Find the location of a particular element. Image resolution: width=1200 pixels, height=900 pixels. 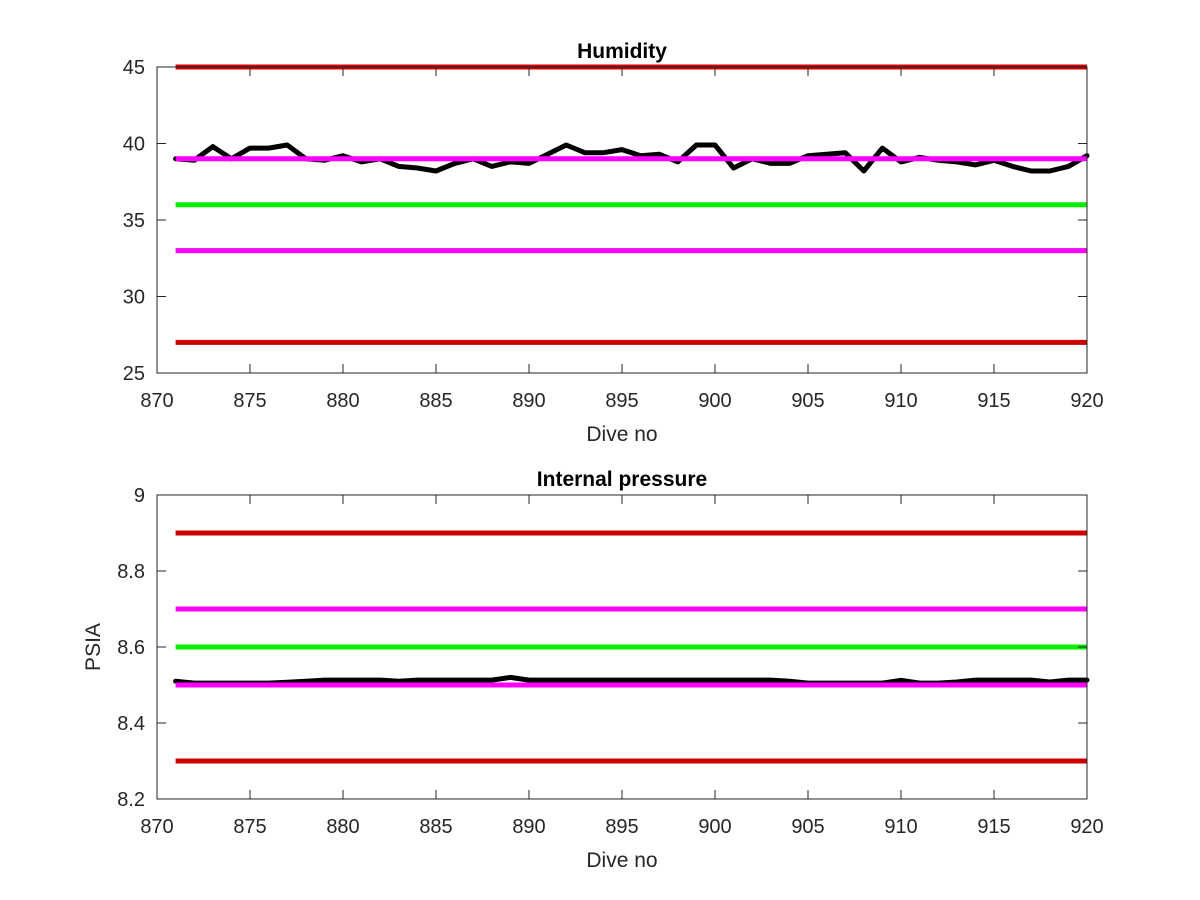

humidity-x-tick-label: 915 is located at coordinates (993, 401).